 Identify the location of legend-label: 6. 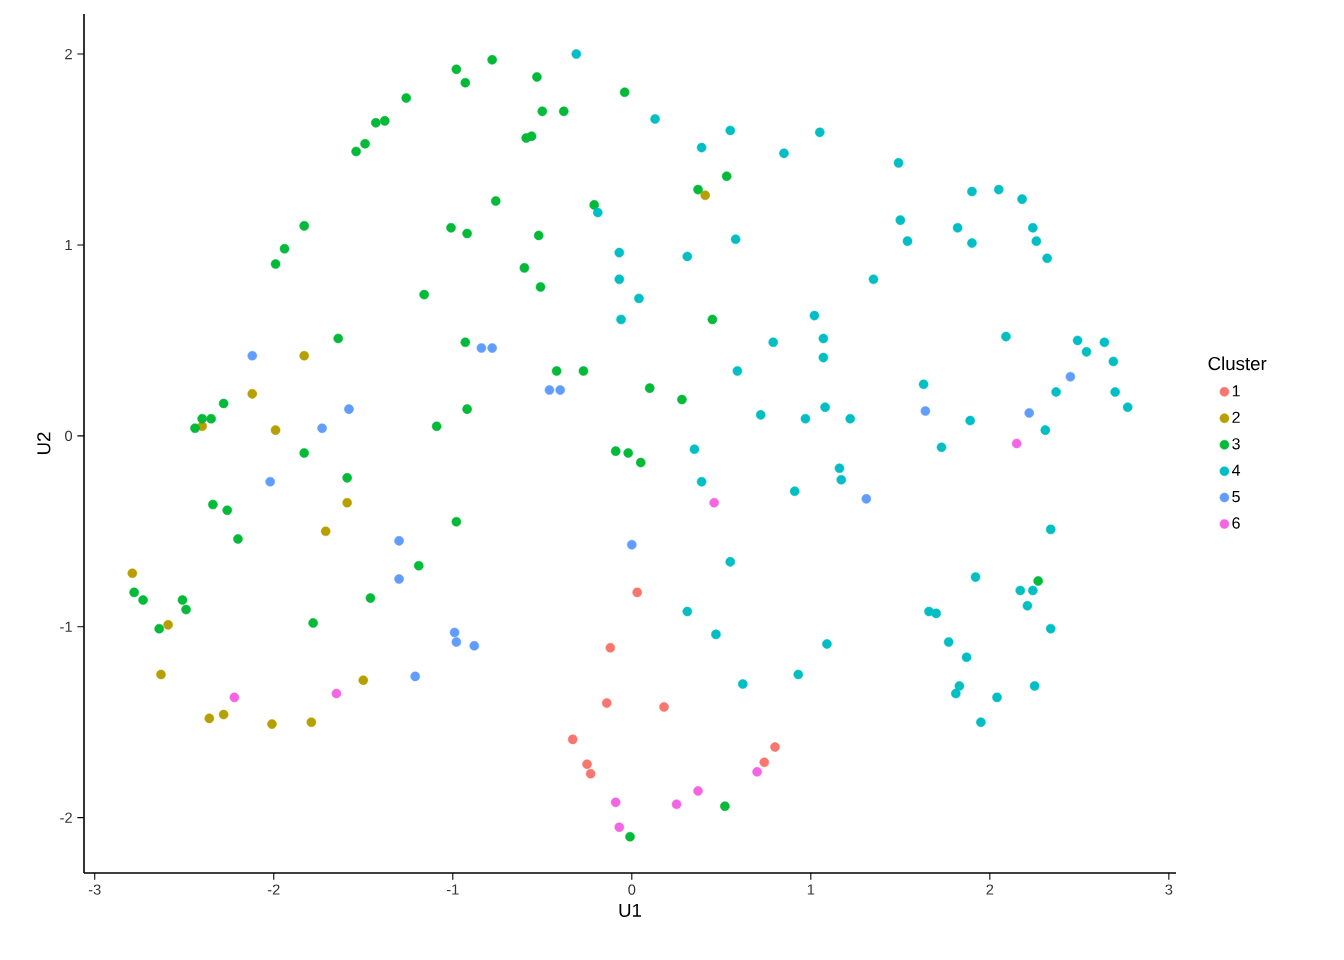
(1236, 523).